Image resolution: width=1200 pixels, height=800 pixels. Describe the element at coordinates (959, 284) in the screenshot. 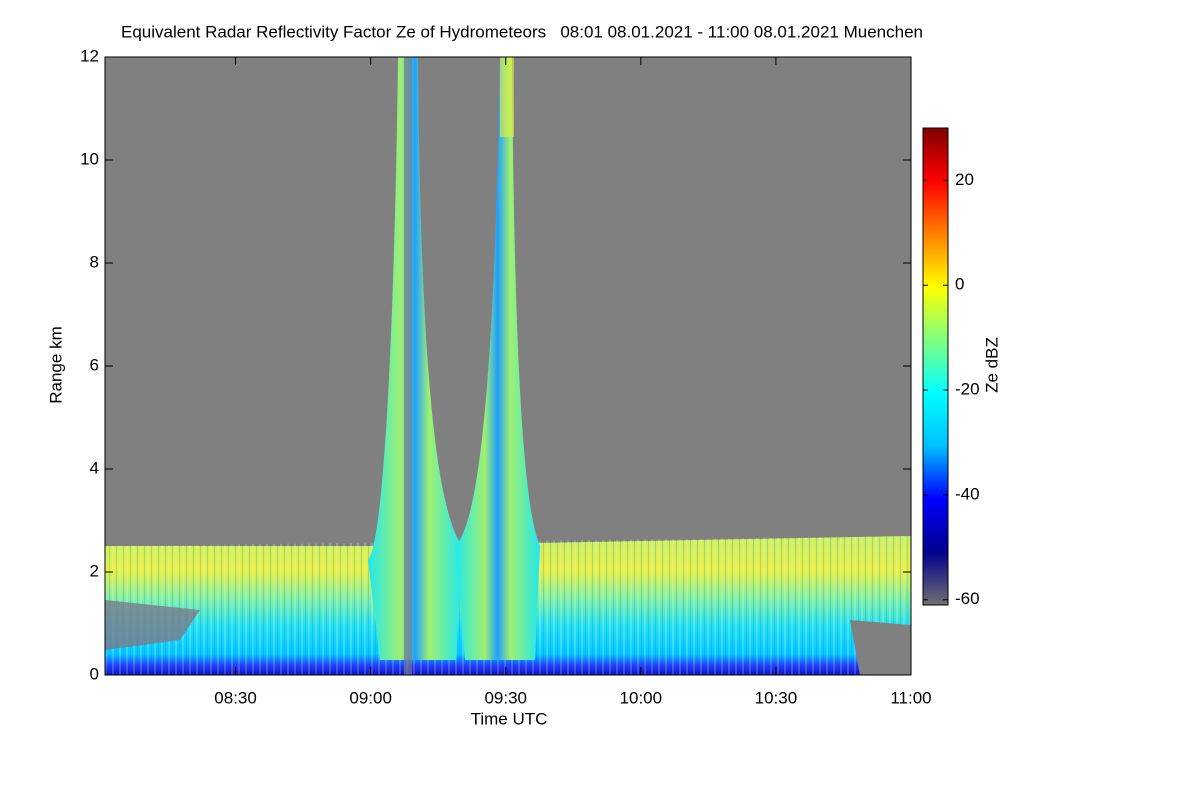

I see `colorbar-tick-label: 0` at that location.